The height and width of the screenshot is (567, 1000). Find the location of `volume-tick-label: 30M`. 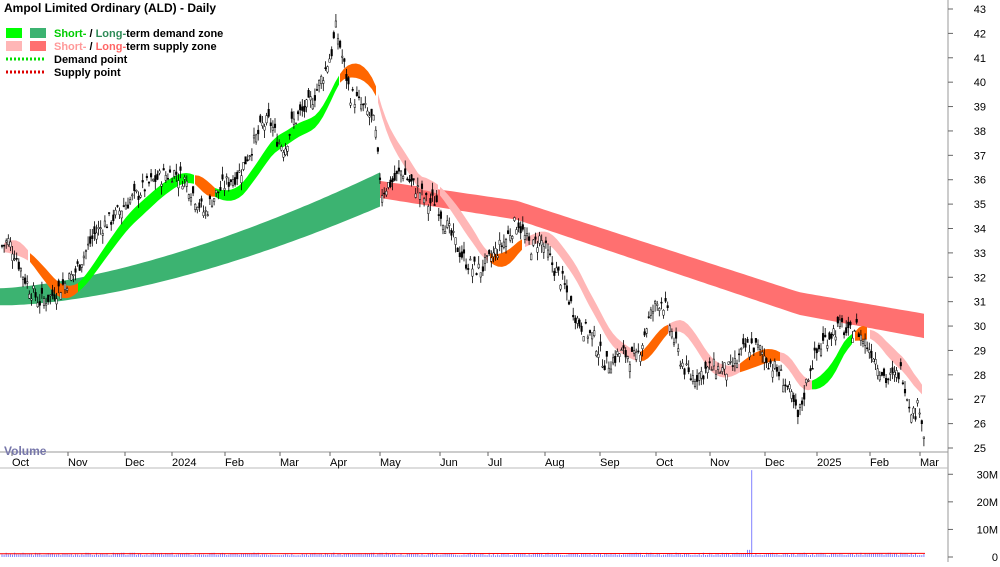

volume-tick-label: 30M is located at coordinates (987, 475).